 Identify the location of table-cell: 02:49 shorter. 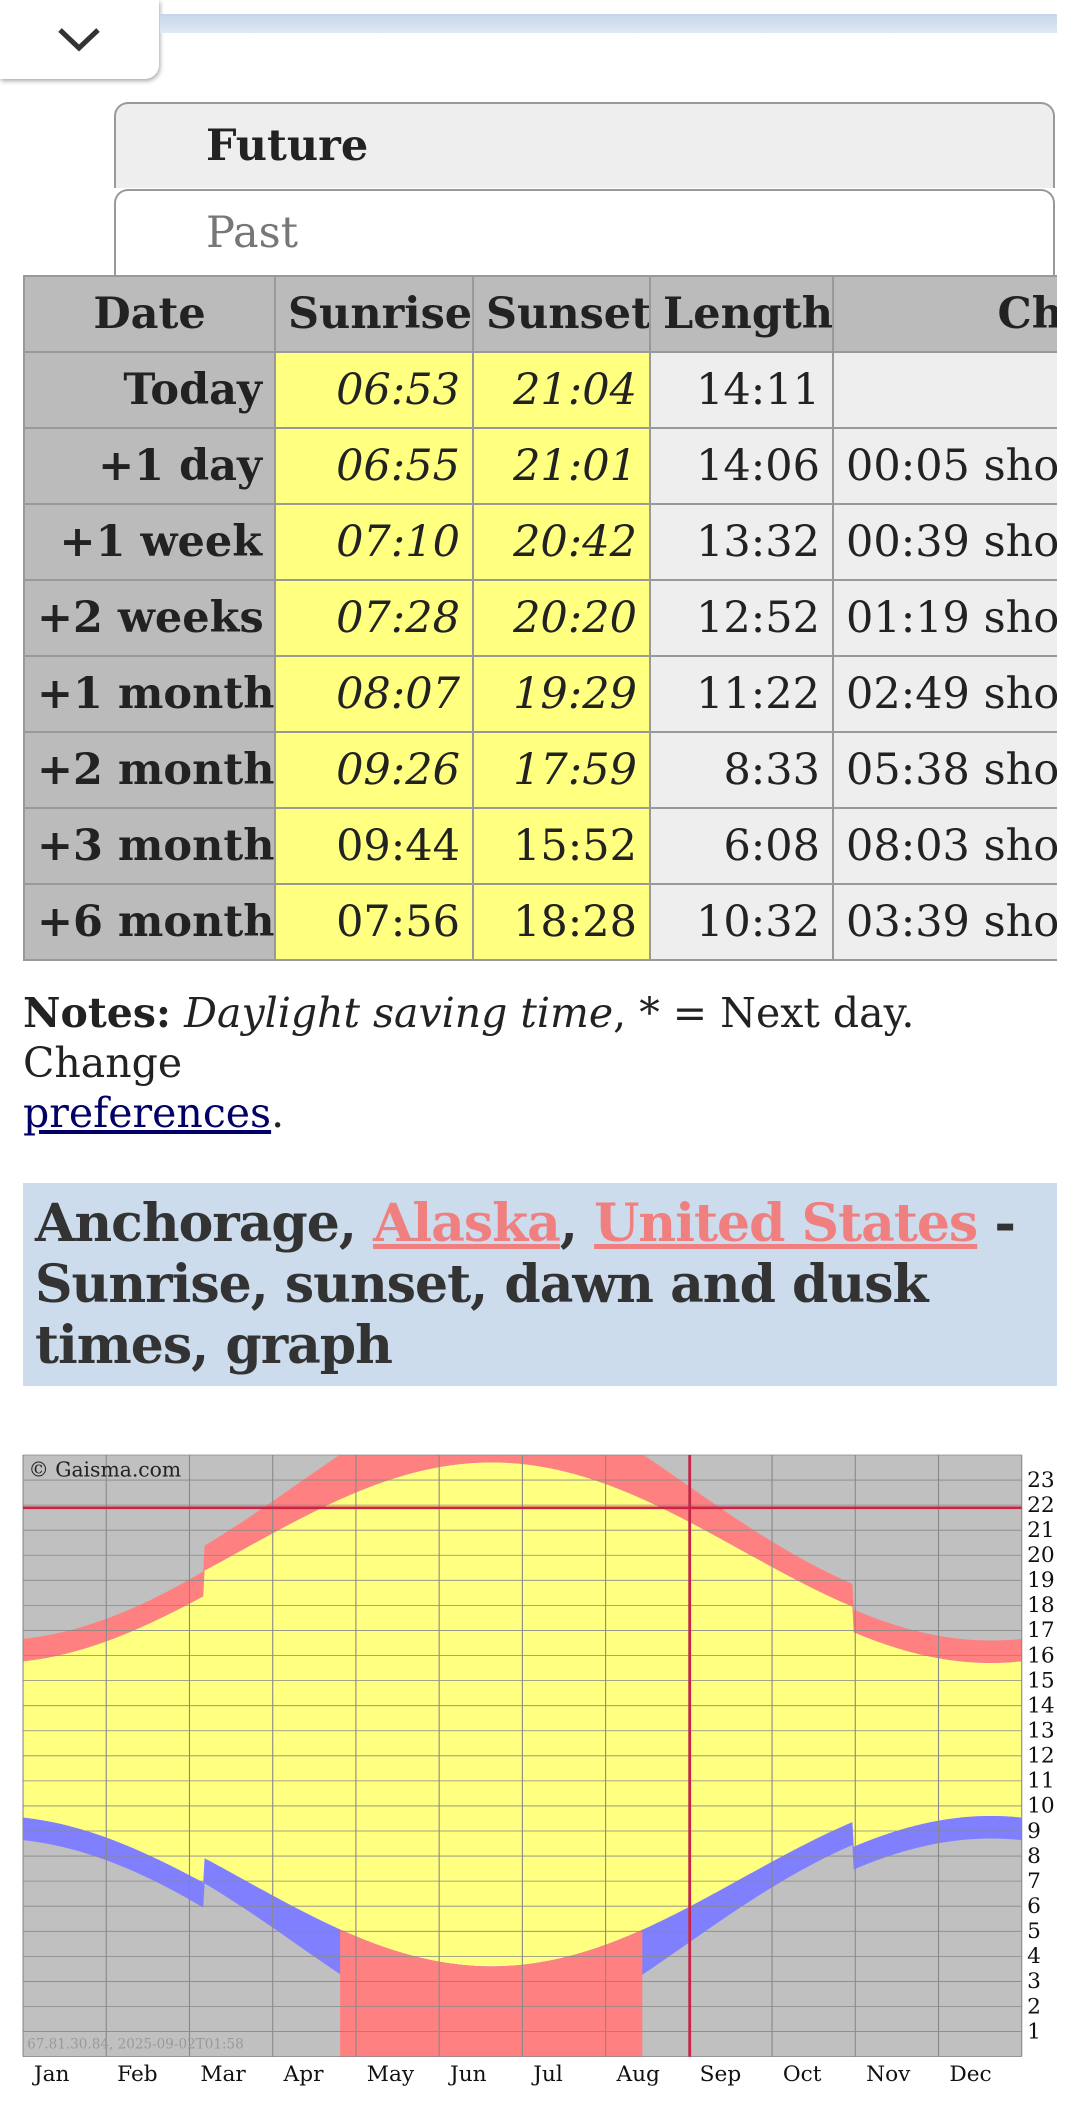
(944, 694).